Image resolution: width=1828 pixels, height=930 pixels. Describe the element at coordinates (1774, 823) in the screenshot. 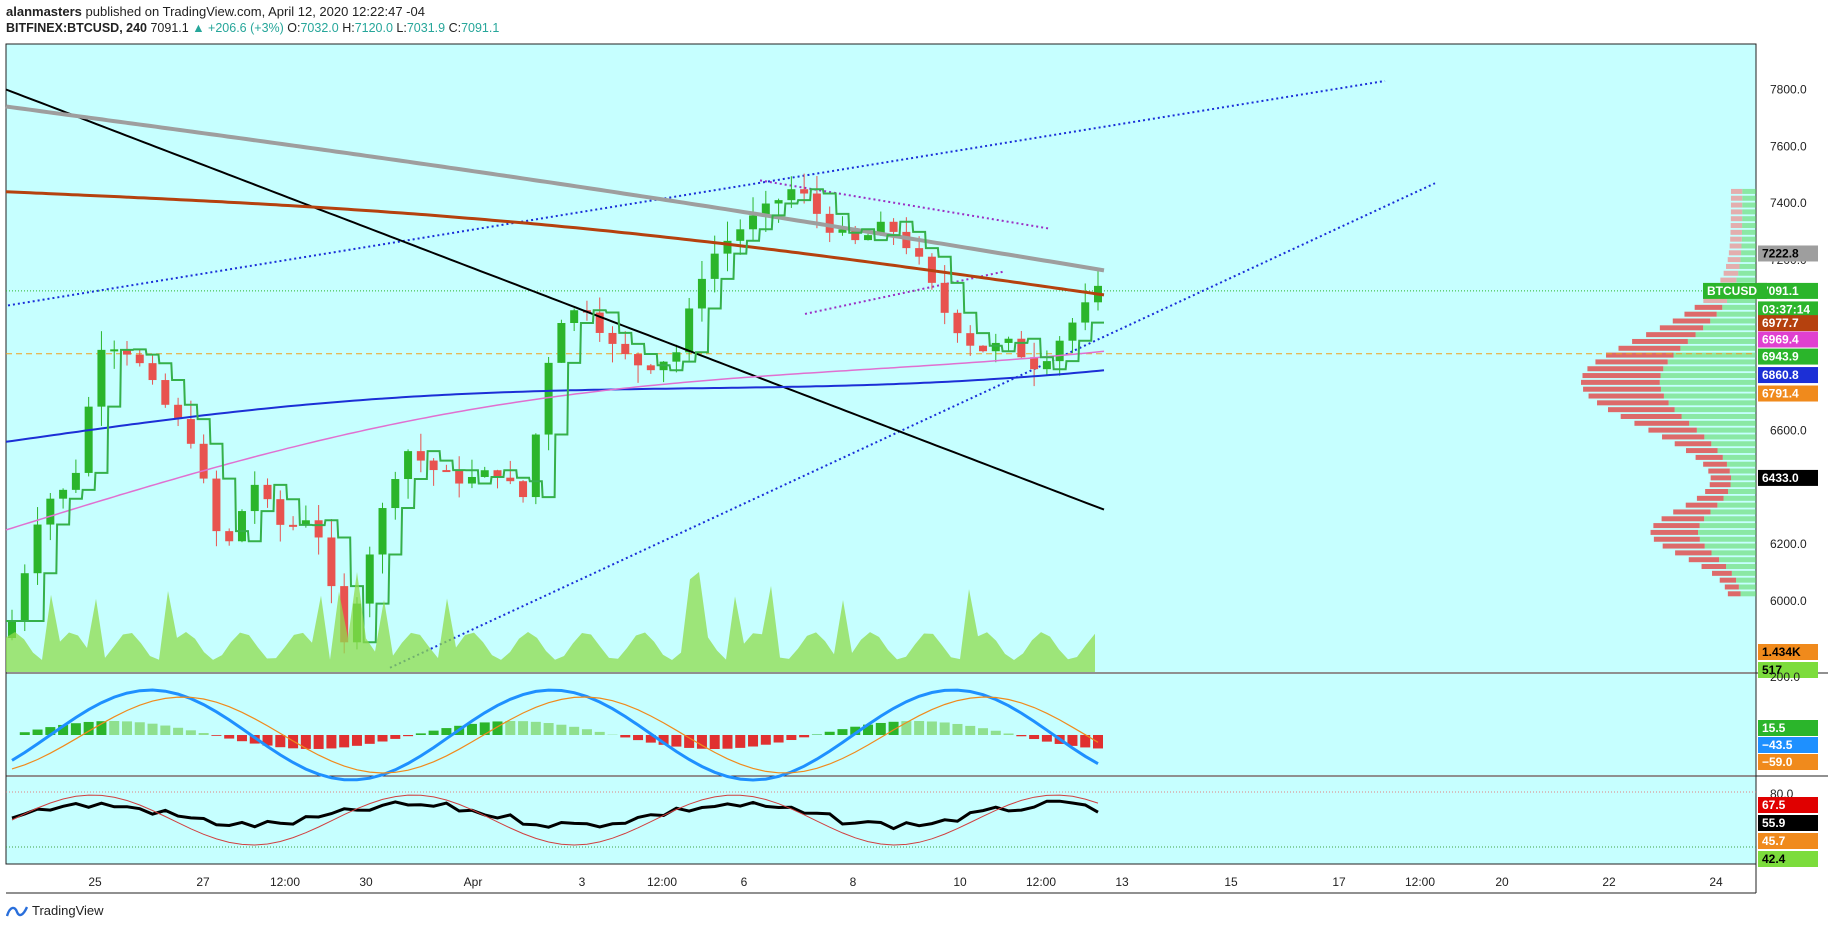

I see `oscillator-label-text: 55.9` at that location.